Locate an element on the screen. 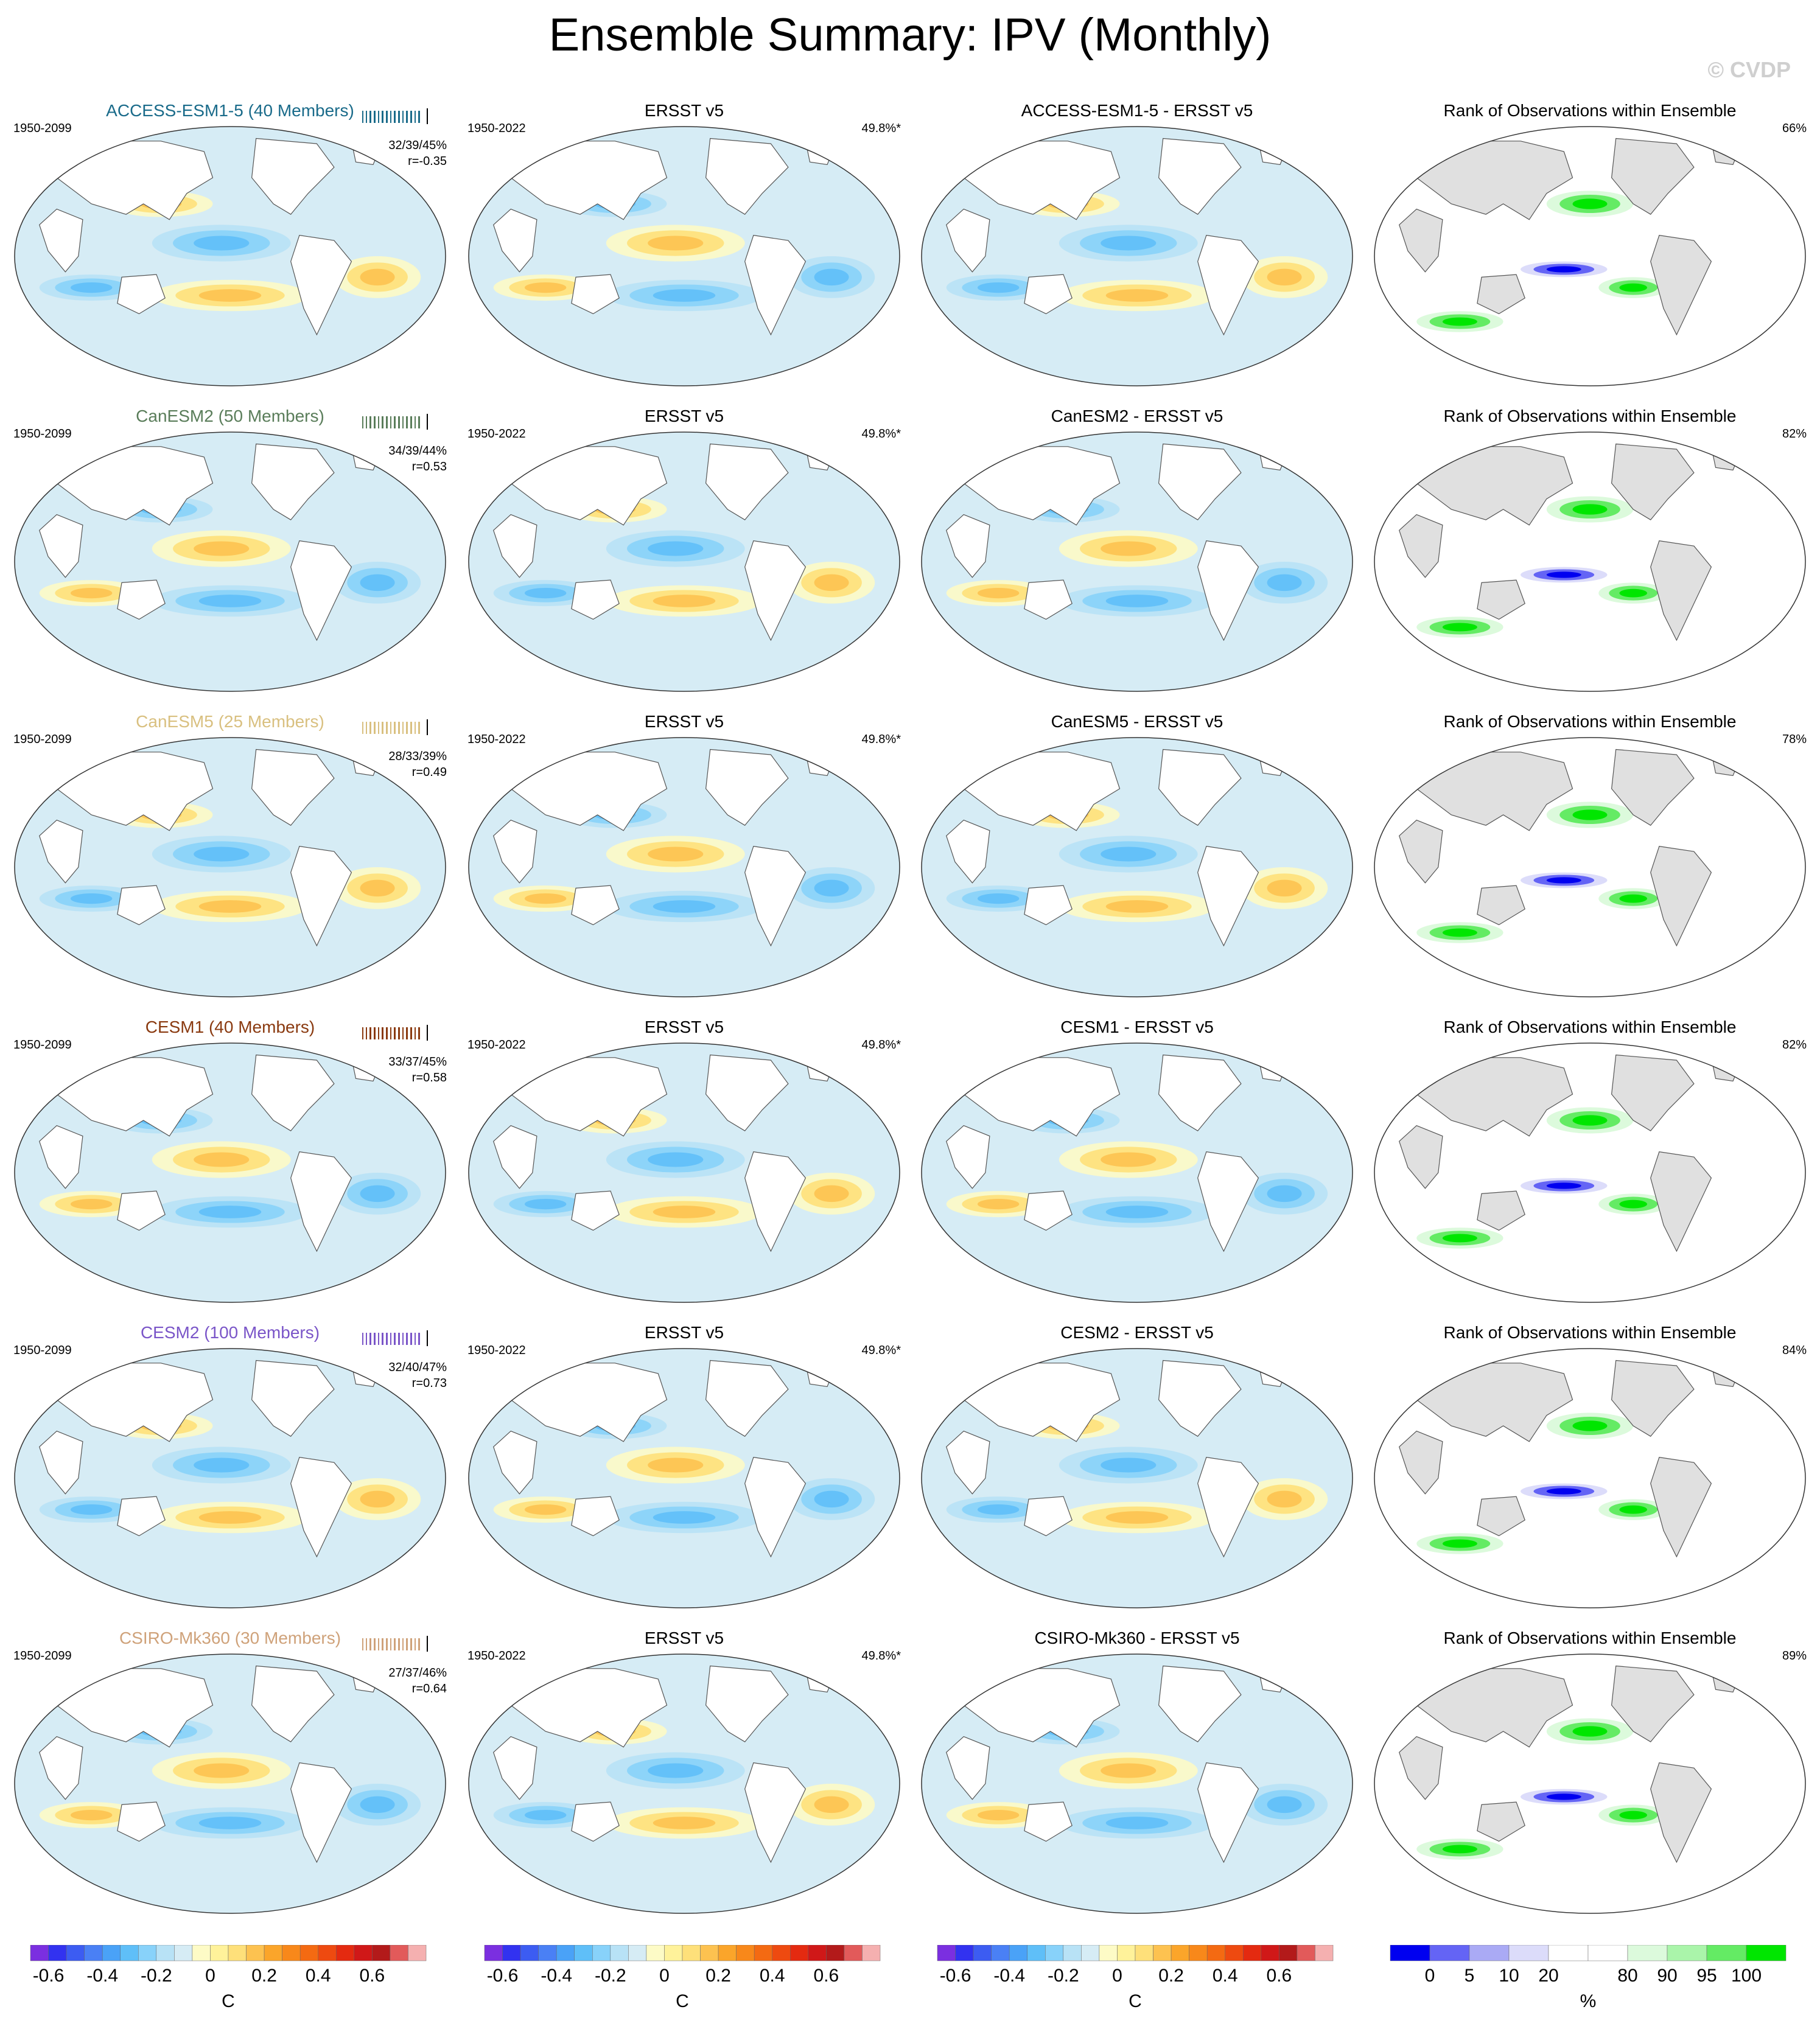 Image resolution: width=1820 pixels, height=2018 pixels. sst-colorbar-diff: -0.6 -0.4 -0.2 0 0.2 0.4 0.6 is located at coordinates (1135, 1965).